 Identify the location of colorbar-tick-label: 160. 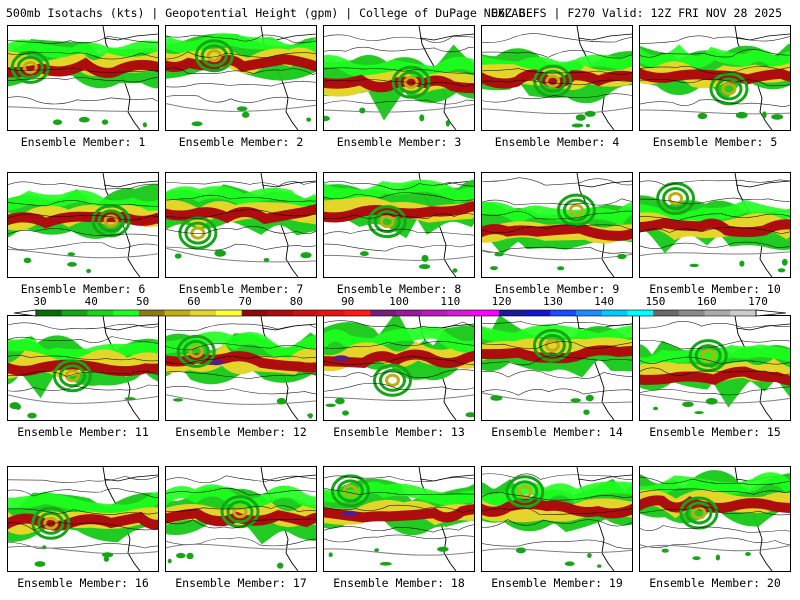
(706, 301).